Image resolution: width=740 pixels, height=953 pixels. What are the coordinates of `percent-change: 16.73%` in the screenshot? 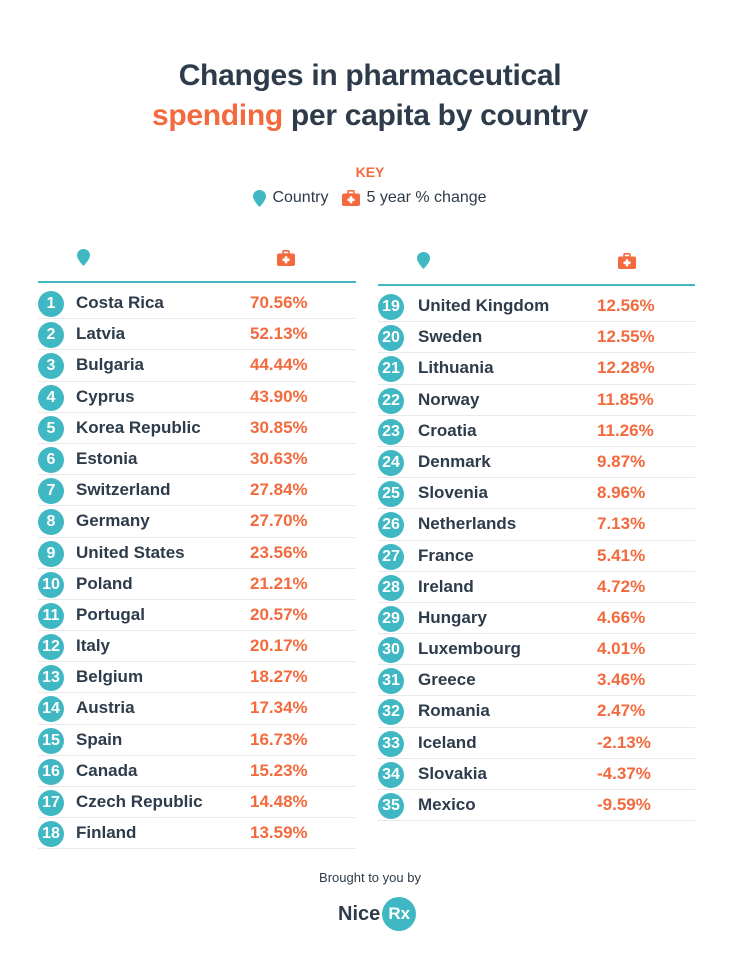 It's located at (279, 739).